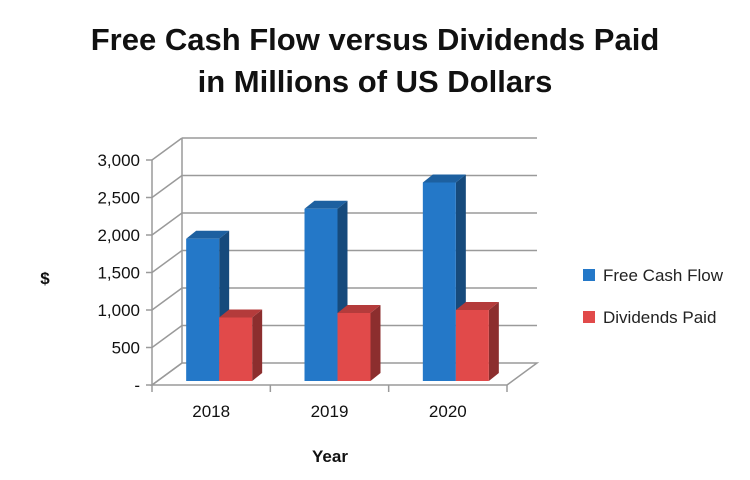 This screenshot has width=750, height=480. What do you see at coordinates (118, 310) in the screenshot?
I see `y-tick-label: 1,000` at bounding box center [118, 310].